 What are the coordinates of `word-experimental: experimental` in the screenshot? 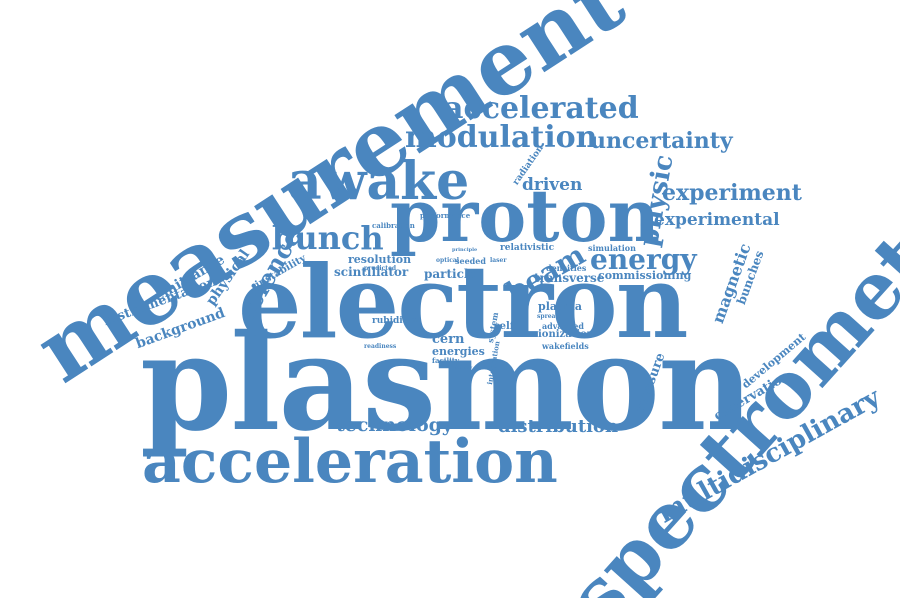 It's located at (717, 220).